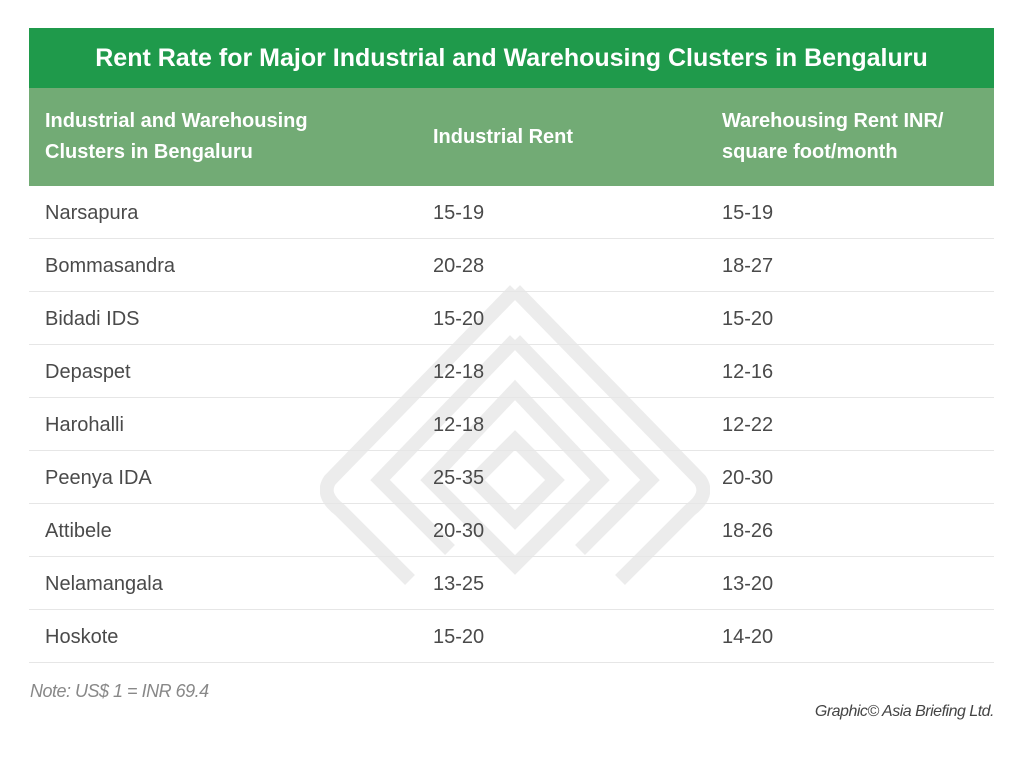  What do you see at coordinates (84, 425) in the screenshot?
I see `cell-cluster: Harohalli` at bounding box center [84, 425].